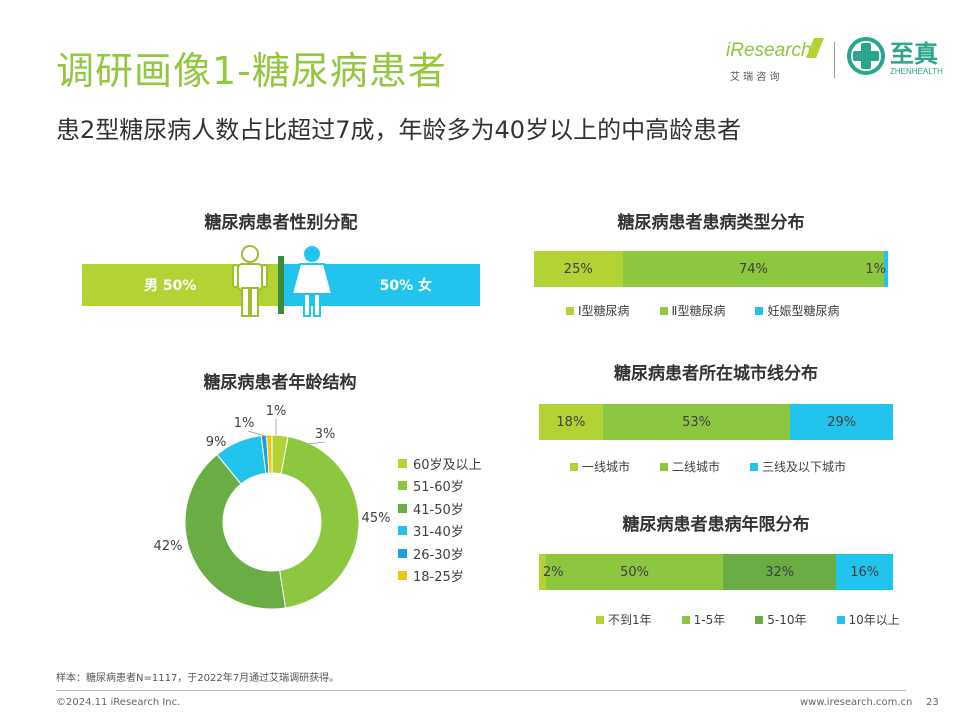 The image size is (960, 720). What do you see at coordinates (841, 422) in the screenshot?
I see `bar-segment: 29%` at bounding box center [841, 422].